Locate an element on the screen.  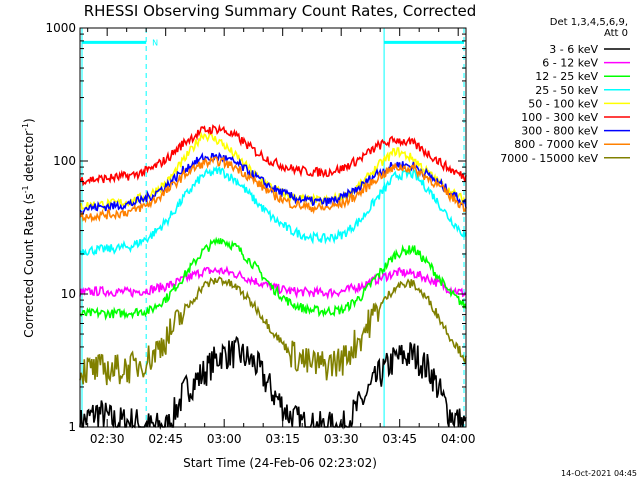
legend-header-1: Att 0 is located at coordinates (616, 33).